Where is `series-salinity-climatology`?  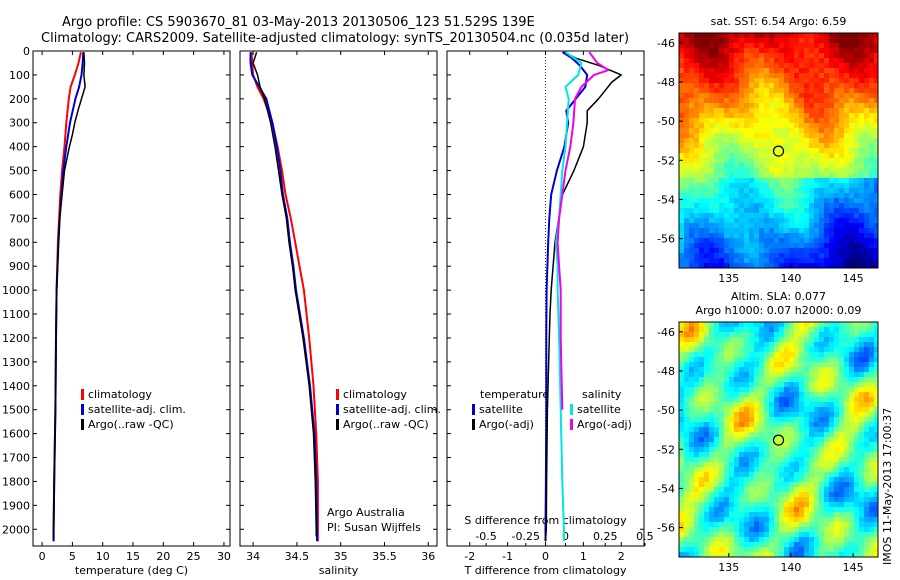 series-salinity-climatology is located at coordinates (284, 297).